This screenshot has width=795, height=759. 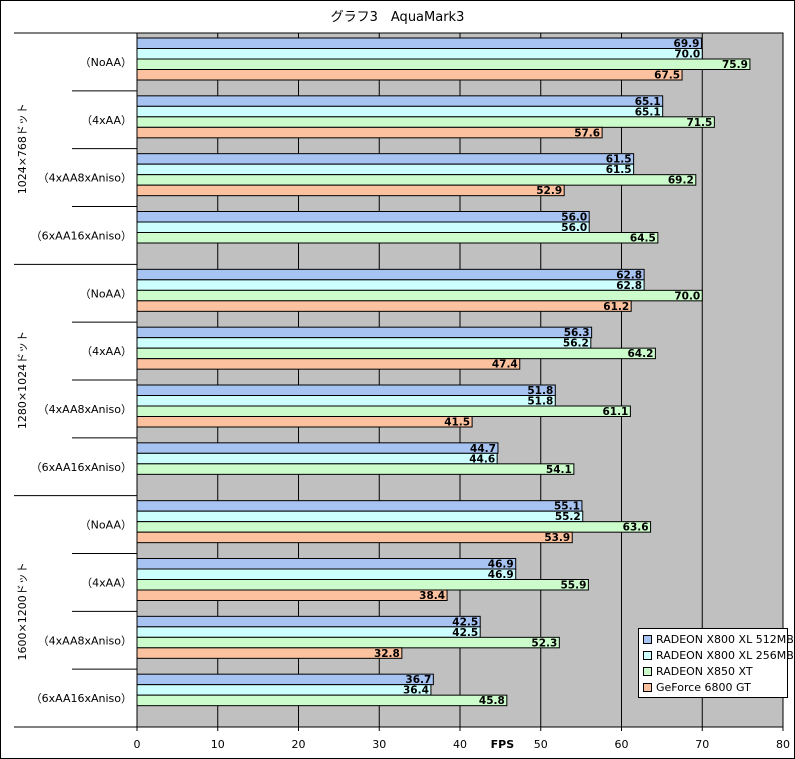 What do you see at coordinates (702, 744) in the screenshot?
I see `x-tick-label: 70` at bounding box center [702, 744].